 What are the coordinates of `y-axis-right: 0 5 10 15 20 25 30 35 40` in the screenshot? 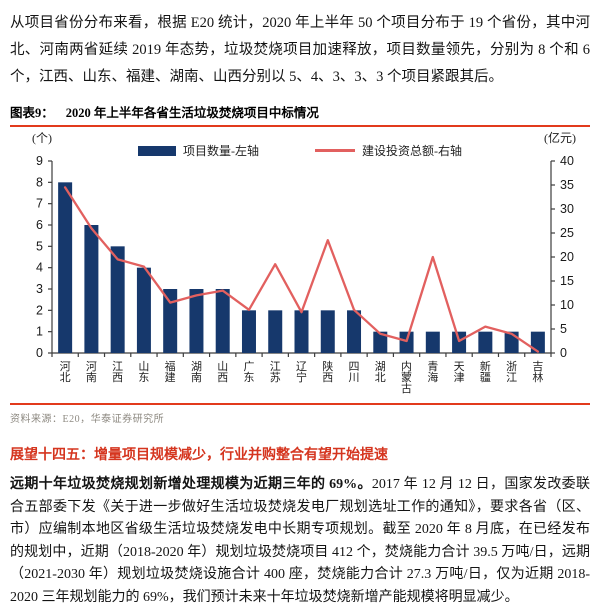 It's located at (562, 257).